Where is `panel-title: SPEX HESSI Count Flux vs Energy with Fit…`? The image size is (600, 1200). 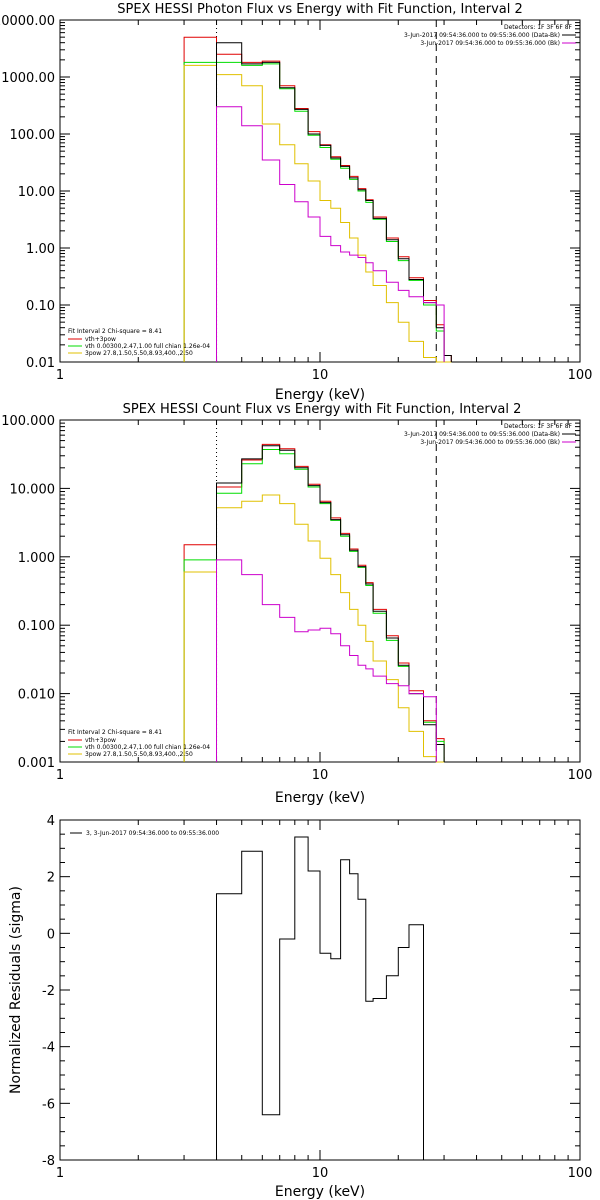
panel-title: SPEX HESSI Count Flux vs Energy with Fit… is located at coordinates (322, 409).